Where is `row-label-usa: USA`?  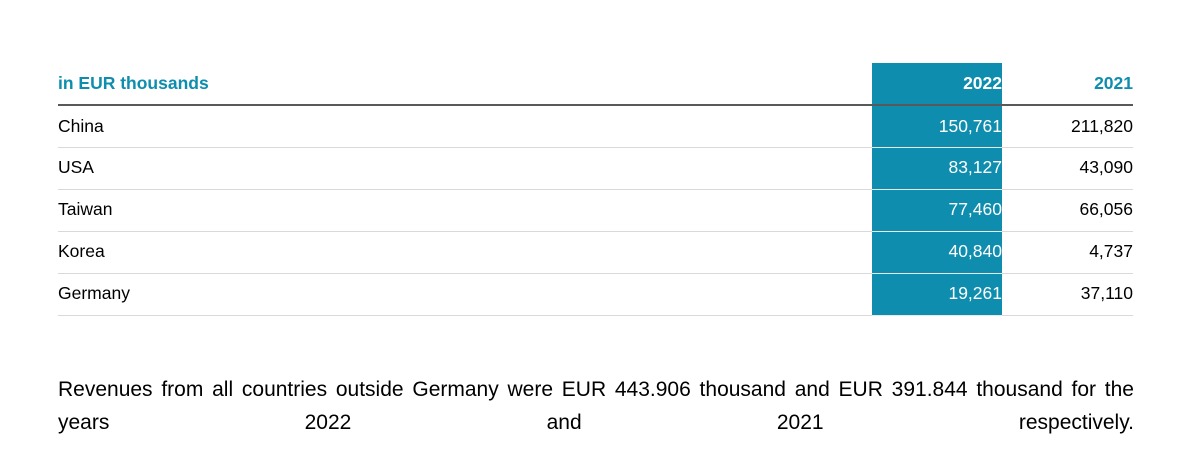
row-label-usa: USA is located at coordinates (465, 168).